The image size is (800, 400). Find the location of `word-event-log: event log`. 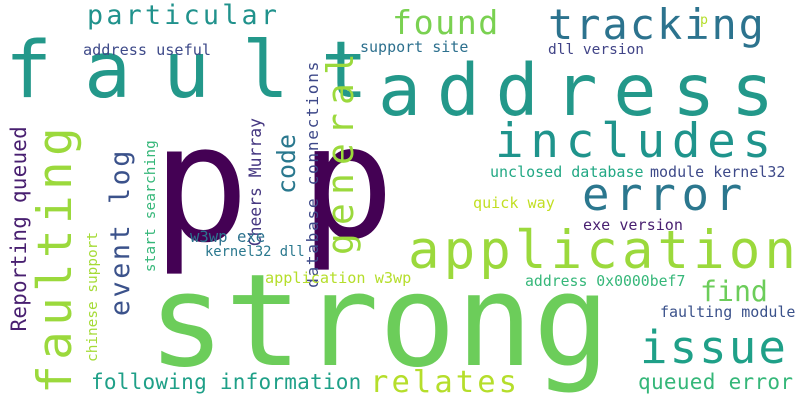

word-event-log: event log is located at coordinates (120, 232).